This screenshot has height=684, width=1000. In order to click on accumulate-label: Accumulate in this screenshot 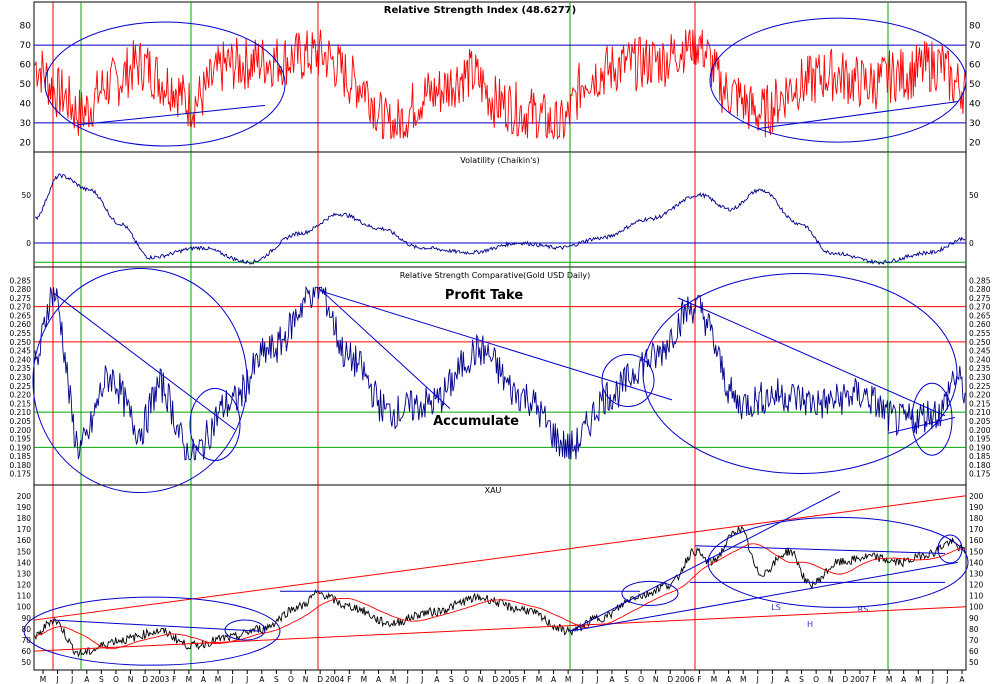, I will do `click(476, 421)`.